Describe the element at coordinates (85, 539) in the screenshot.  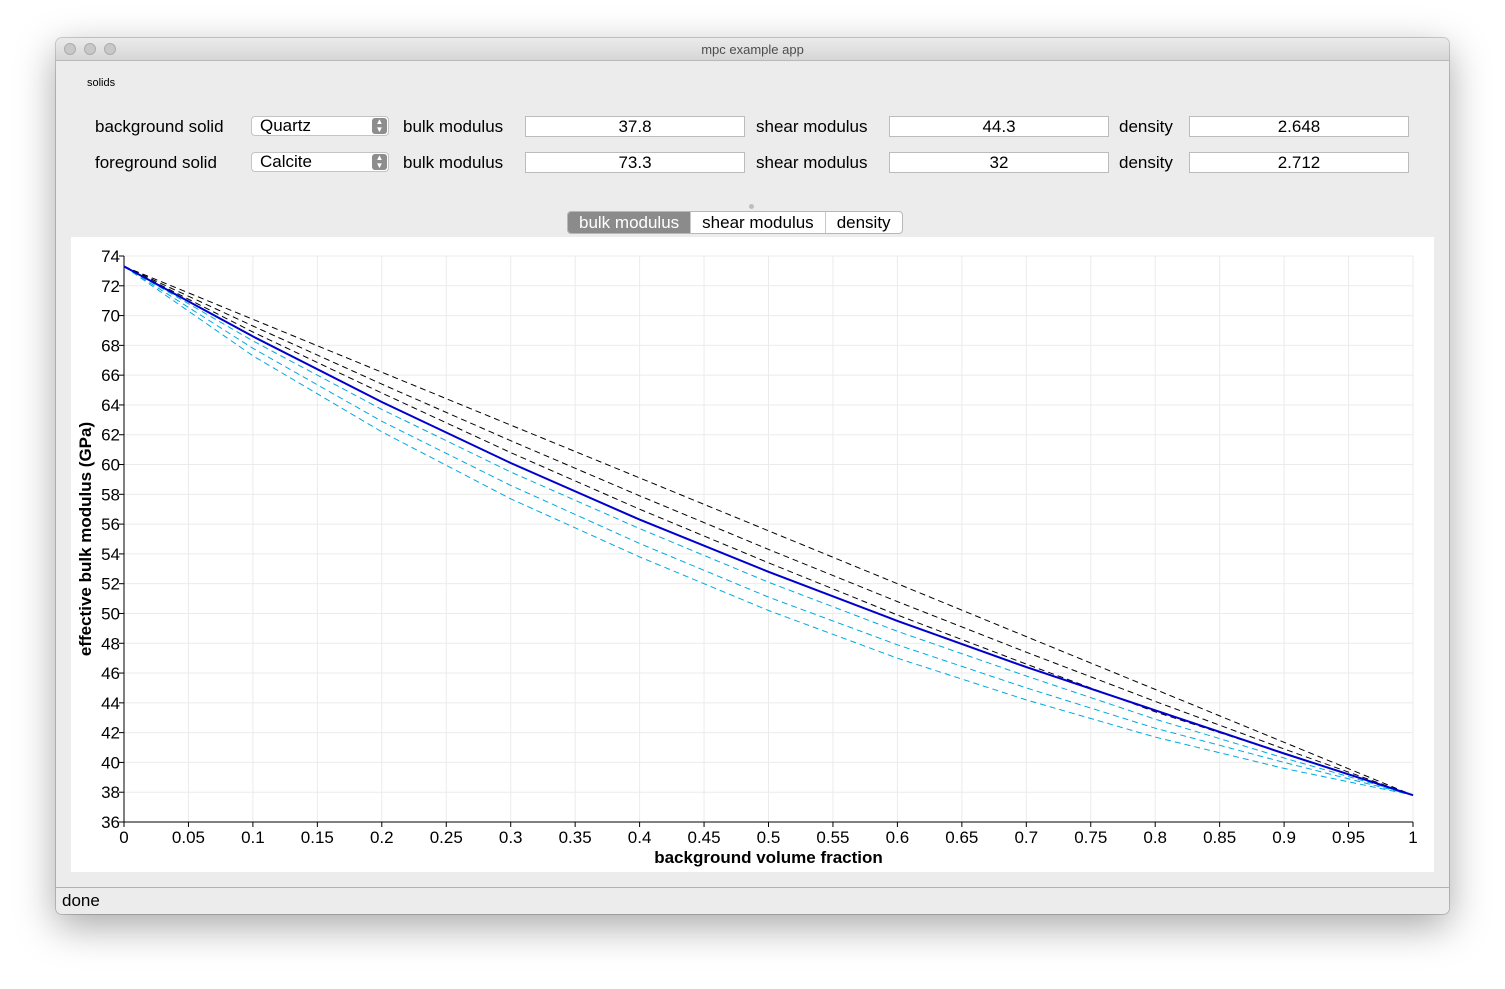
I see `y-axis-title: effective bulk modulus (GPa)` at that location.